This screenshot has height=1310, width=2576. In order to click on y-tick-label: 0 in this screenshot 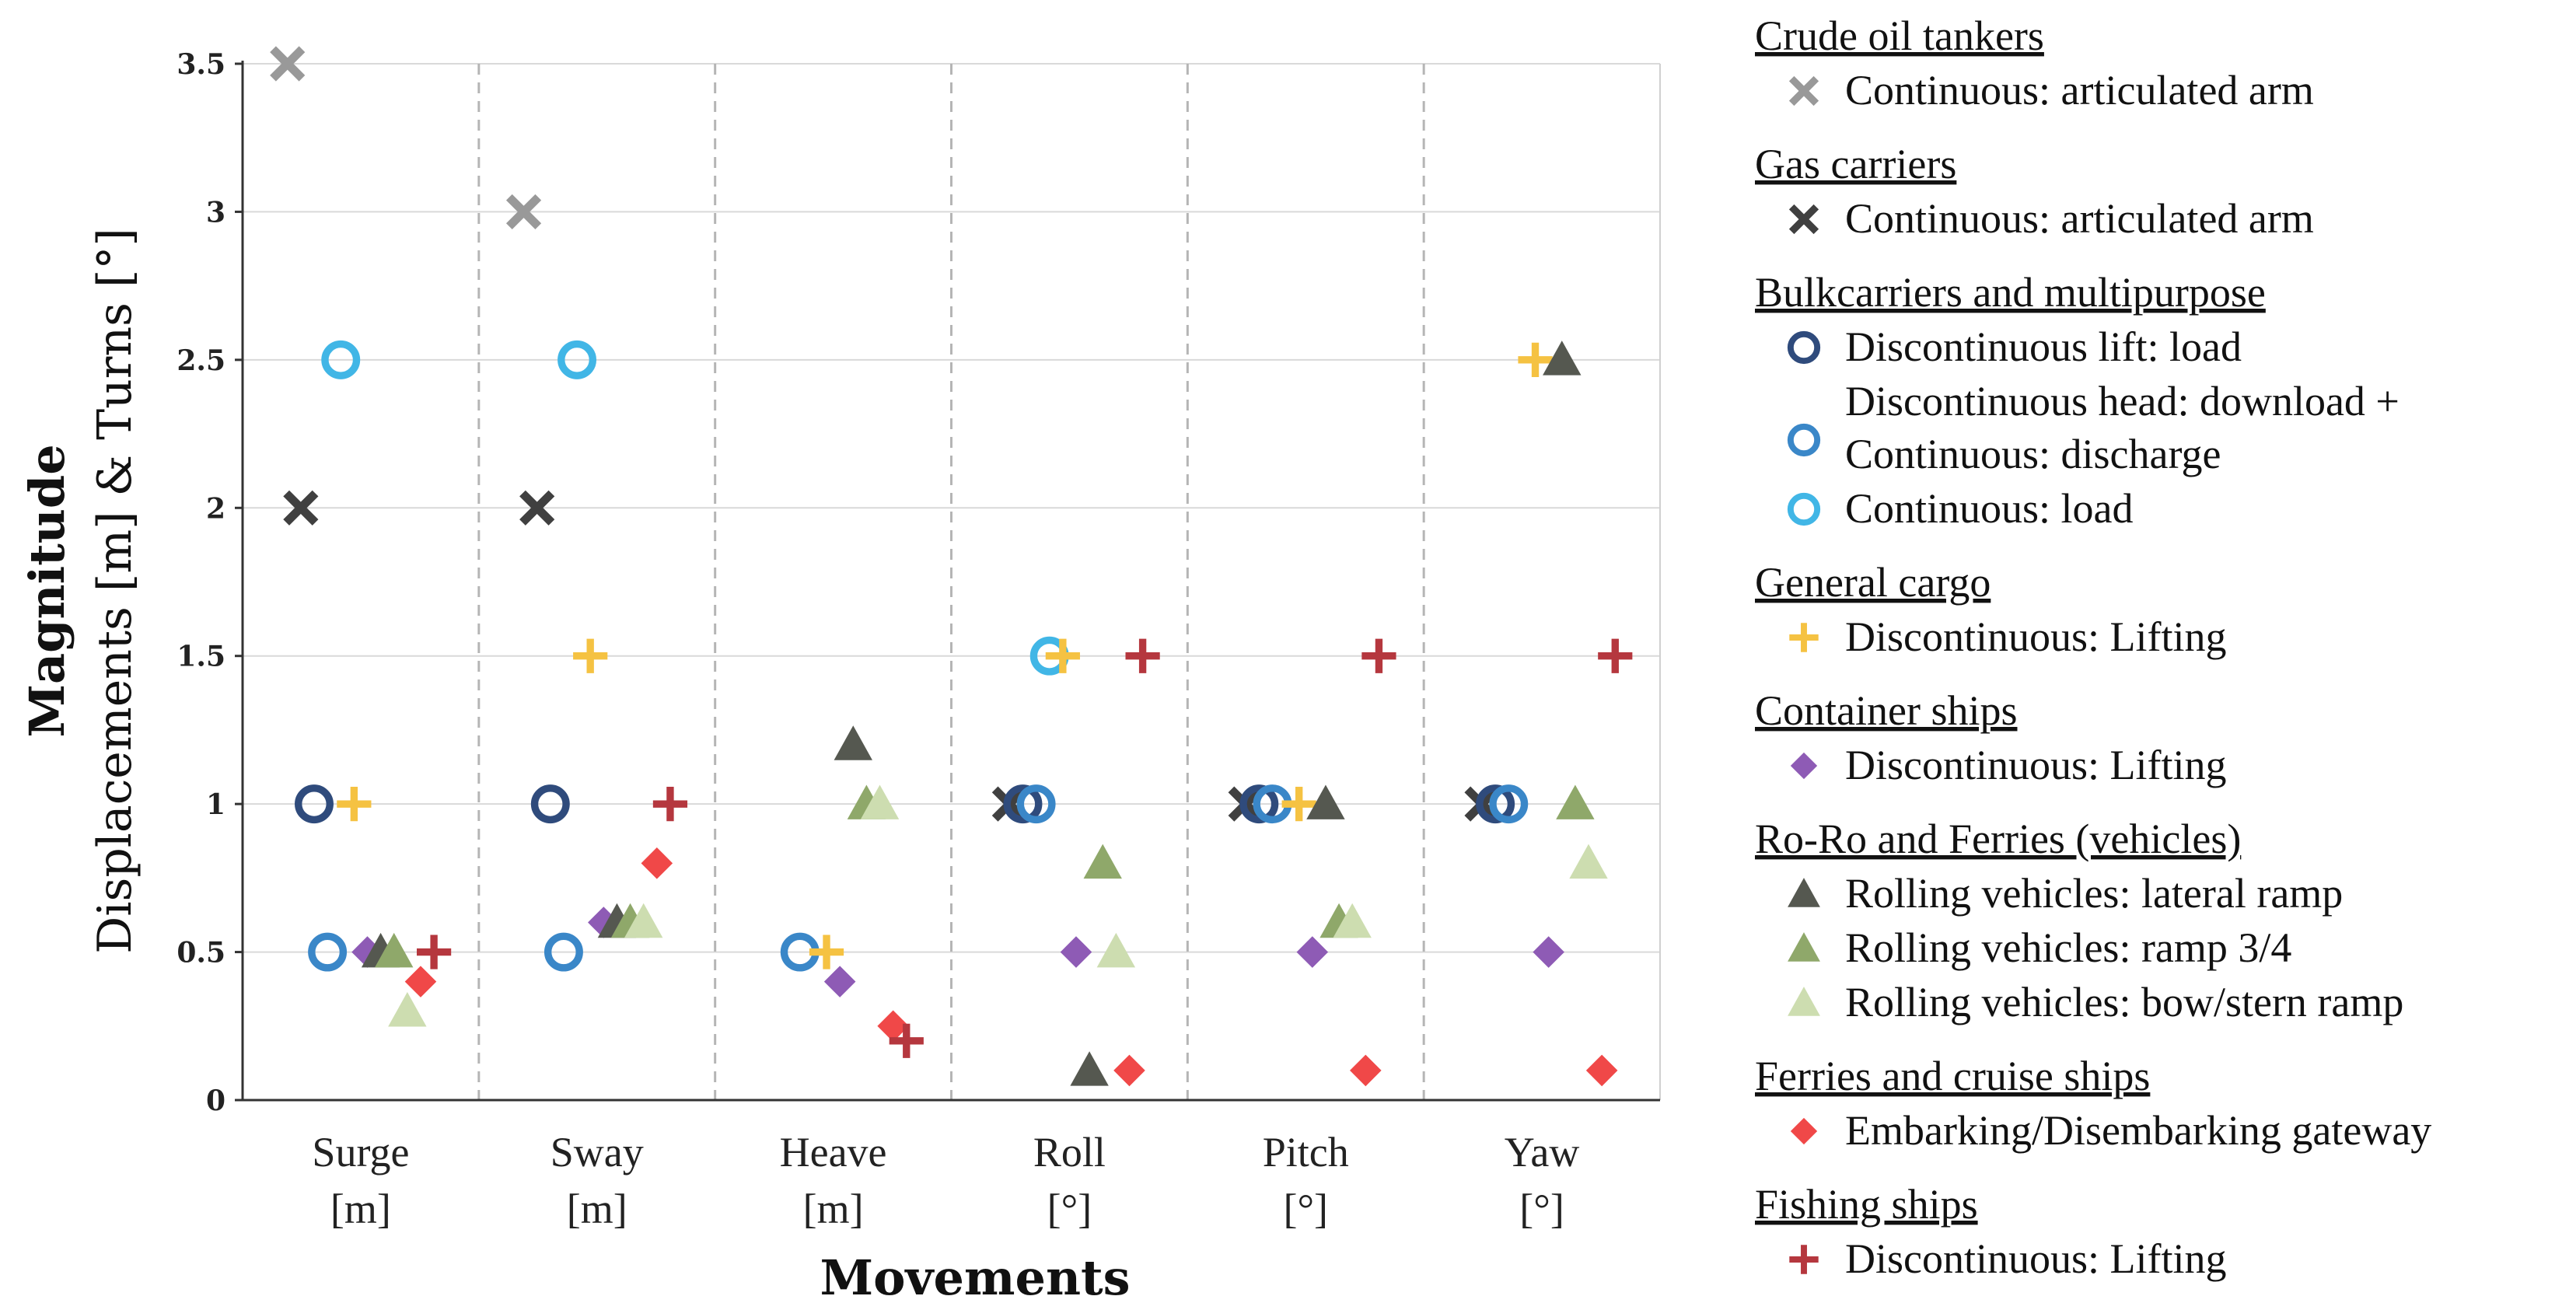, I will do `click(216, 1101)`.